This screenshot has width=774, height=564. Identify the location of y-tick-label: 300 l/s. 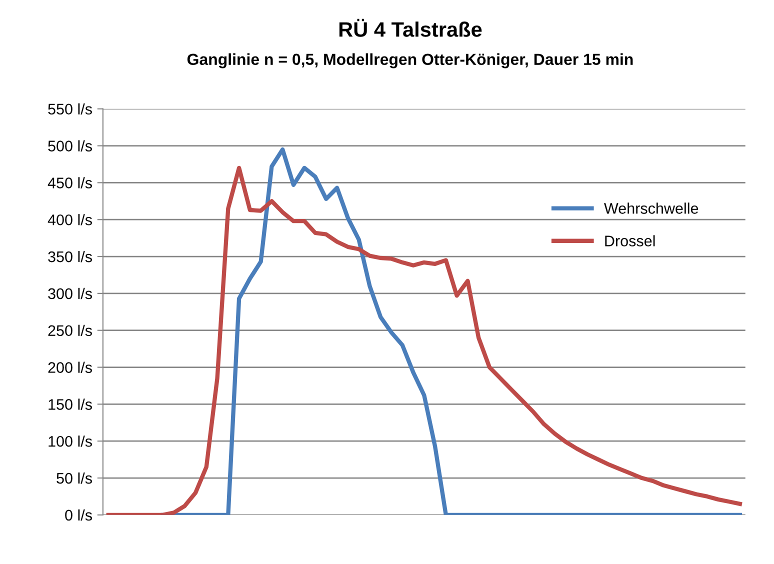
(70, 294).